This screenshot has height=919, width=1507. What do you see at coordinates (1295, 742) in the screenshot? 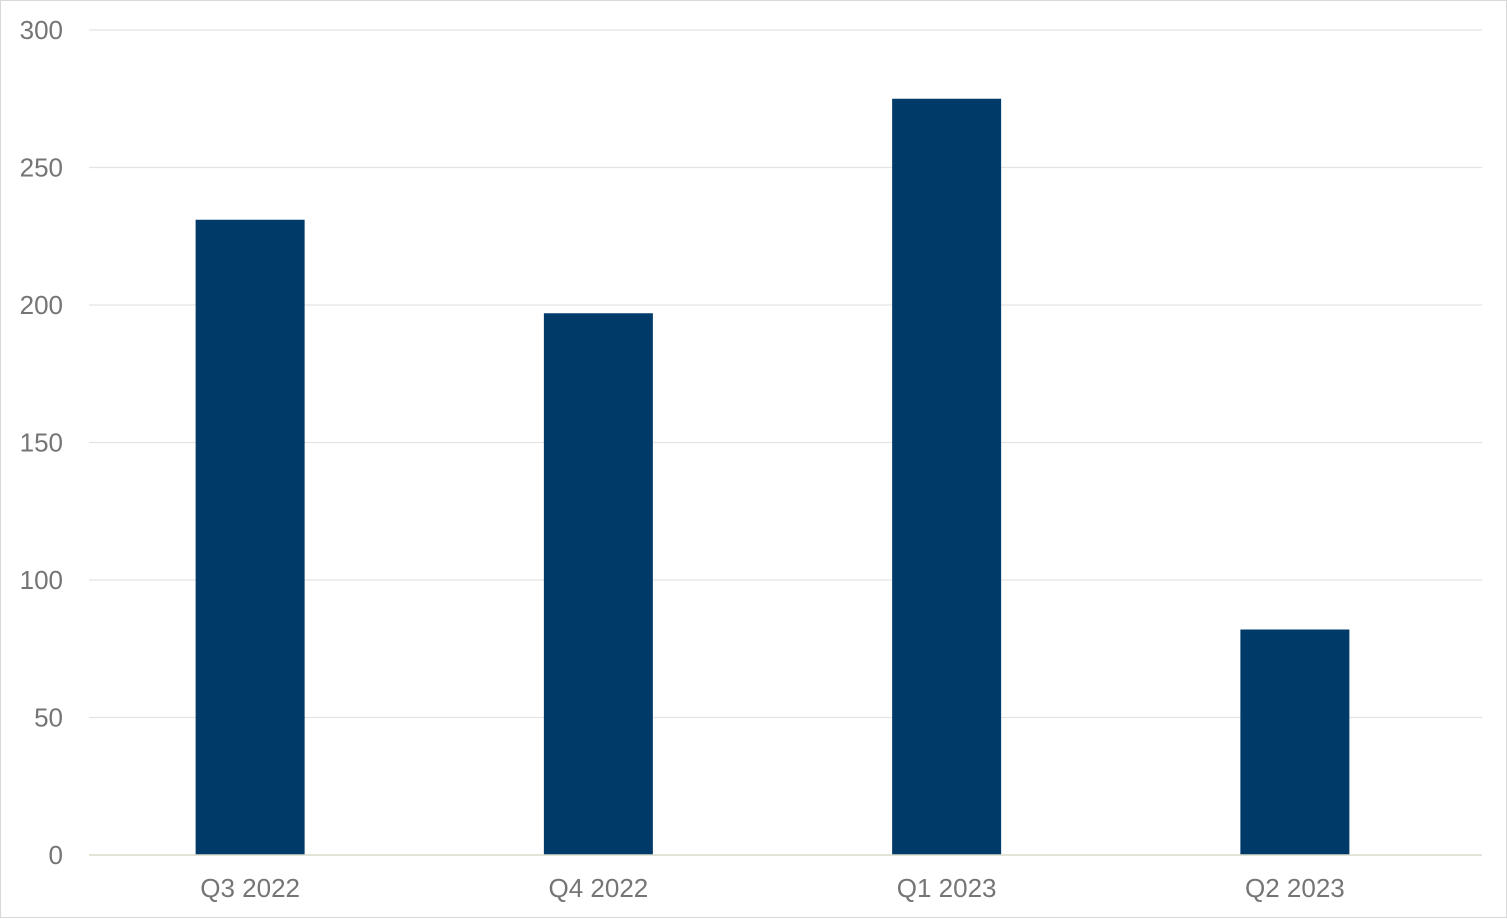
I see `bar-q2-2023` at bounding box center [1295, 742].